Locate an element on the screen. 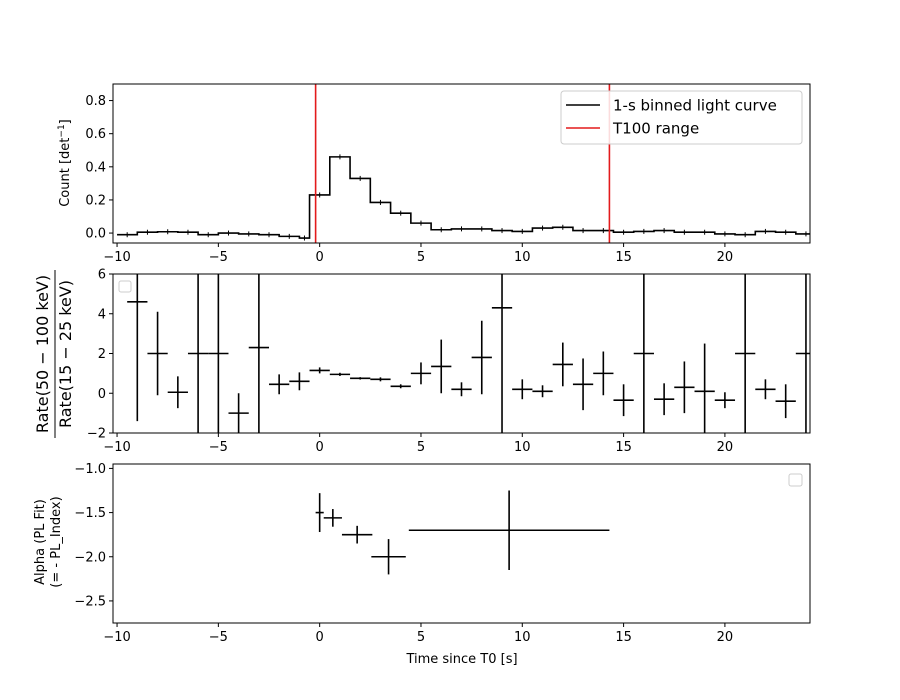 Image resolution: width=900 pixels, height=700 pixels. y-tick-label: 0 is located at coordinates (102, 394).